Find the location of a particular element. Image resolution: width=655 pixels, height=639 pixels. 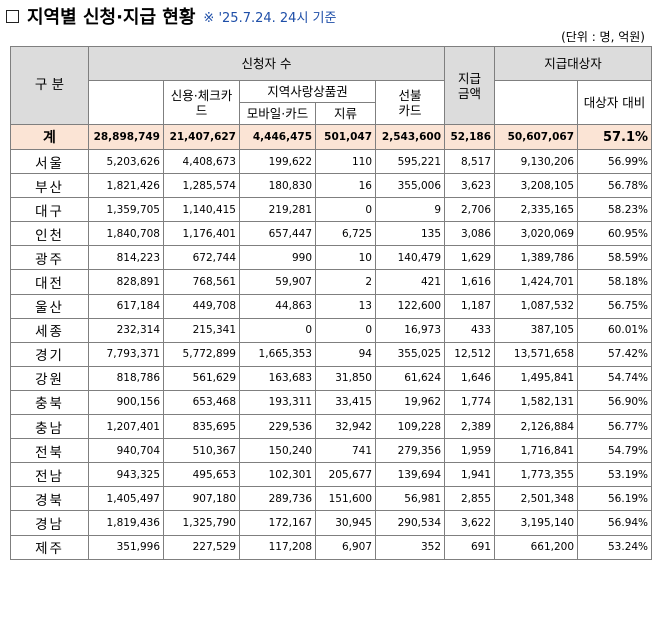

cell-mobile-card: 657,447 is located at coordinates (277, 234).